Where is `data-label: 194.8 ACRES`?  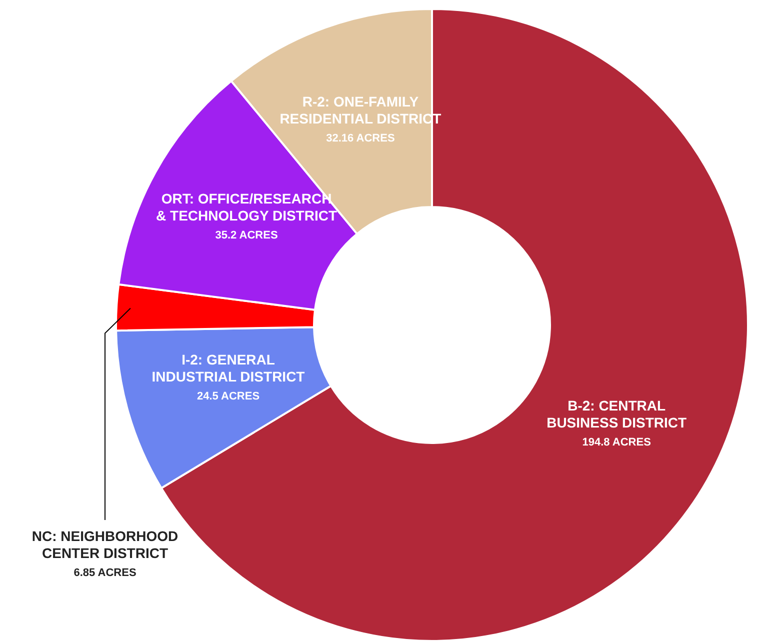 data-label: 194.8 ACRES is located at coordinates (616, 442).